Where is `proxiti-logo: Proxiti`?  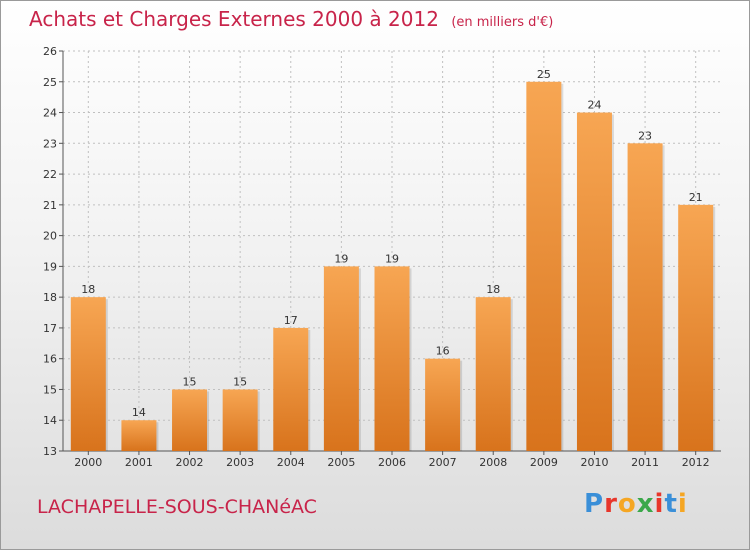
proxiti-logo: Proxiti is located at coordinates (636, 504).